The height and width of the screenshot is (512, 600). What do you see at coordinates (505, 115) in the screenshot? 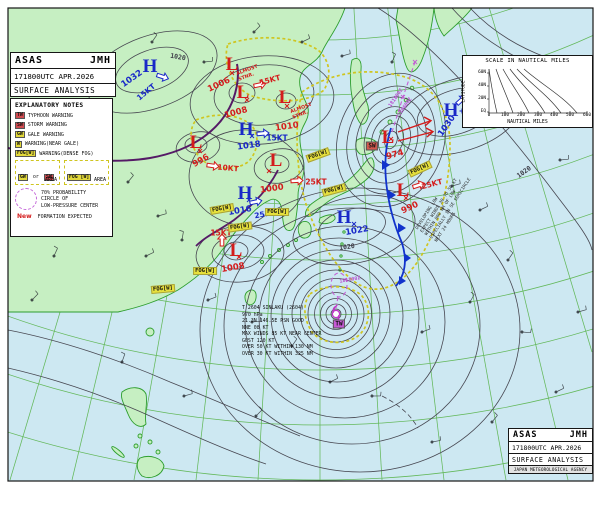
I see `scale-x-tick: 100` at bounding box center [505, 115].